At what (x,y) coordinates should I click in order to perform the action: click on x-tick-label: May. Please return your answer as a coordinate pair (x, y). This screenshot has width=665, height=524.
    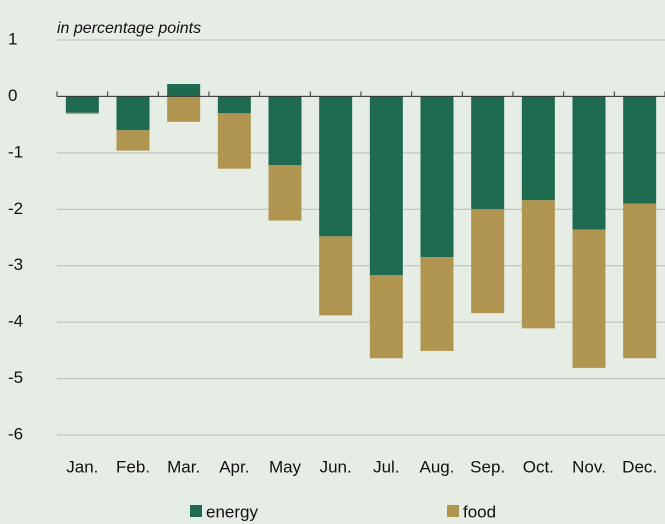
    Looking at the image, I should click on (285, 466).